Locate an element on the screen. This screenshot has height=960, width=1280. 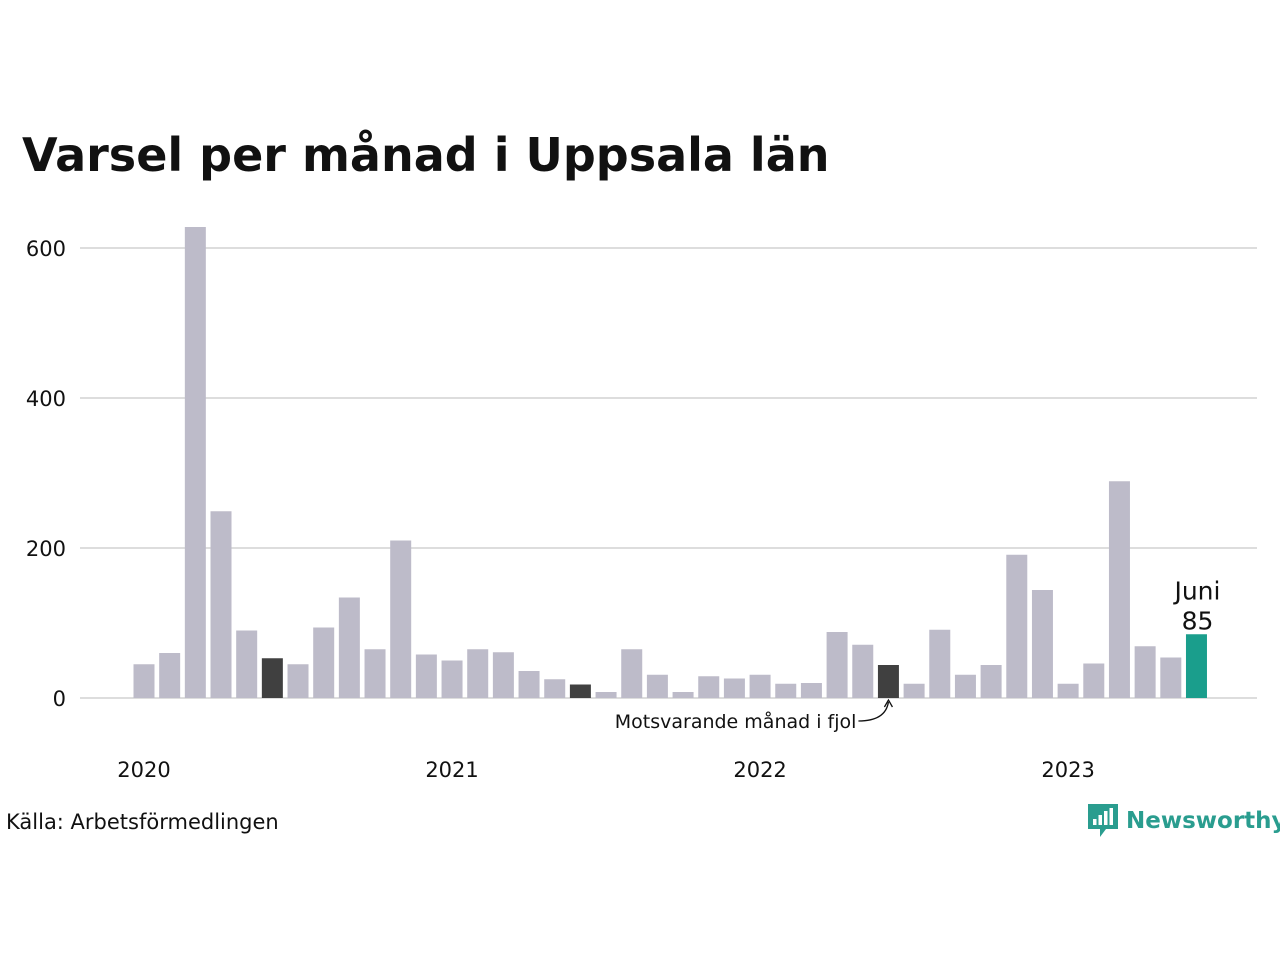
chart-title: Varsel per månad i Uppsala län is located at coordinates (426, 155).